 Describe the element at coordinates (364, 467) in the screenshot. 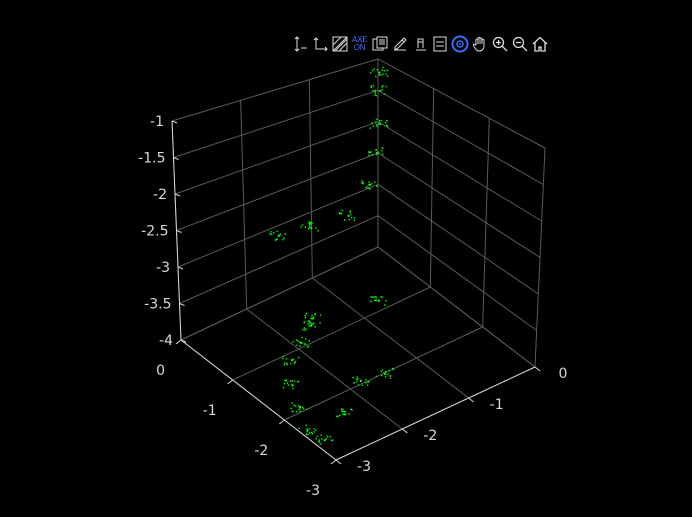

I see `x-tick-label: -3` at that location.